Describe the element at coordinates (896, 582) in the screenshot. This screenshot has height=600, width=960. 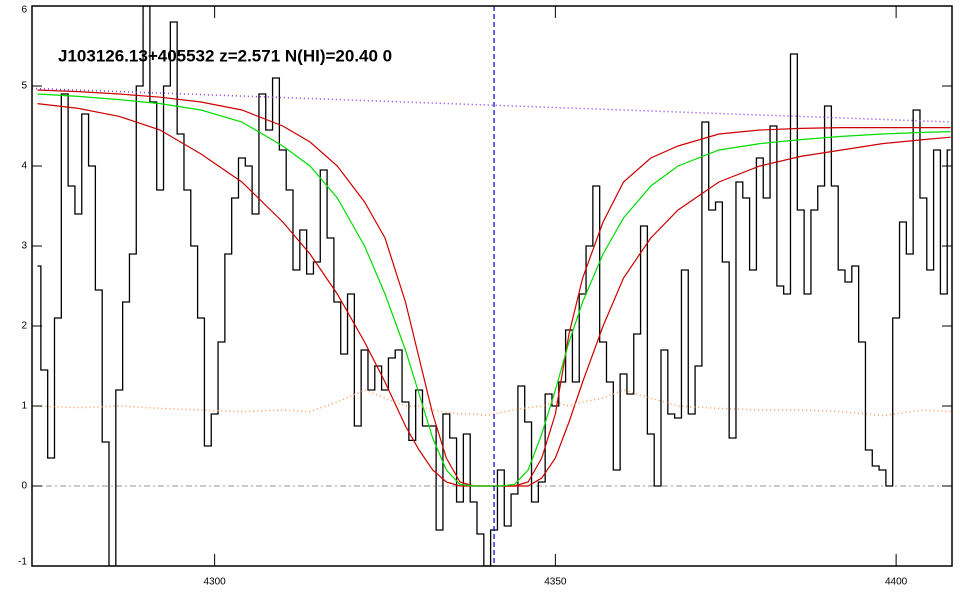
I see `x-tick-label: 4400` at that location.